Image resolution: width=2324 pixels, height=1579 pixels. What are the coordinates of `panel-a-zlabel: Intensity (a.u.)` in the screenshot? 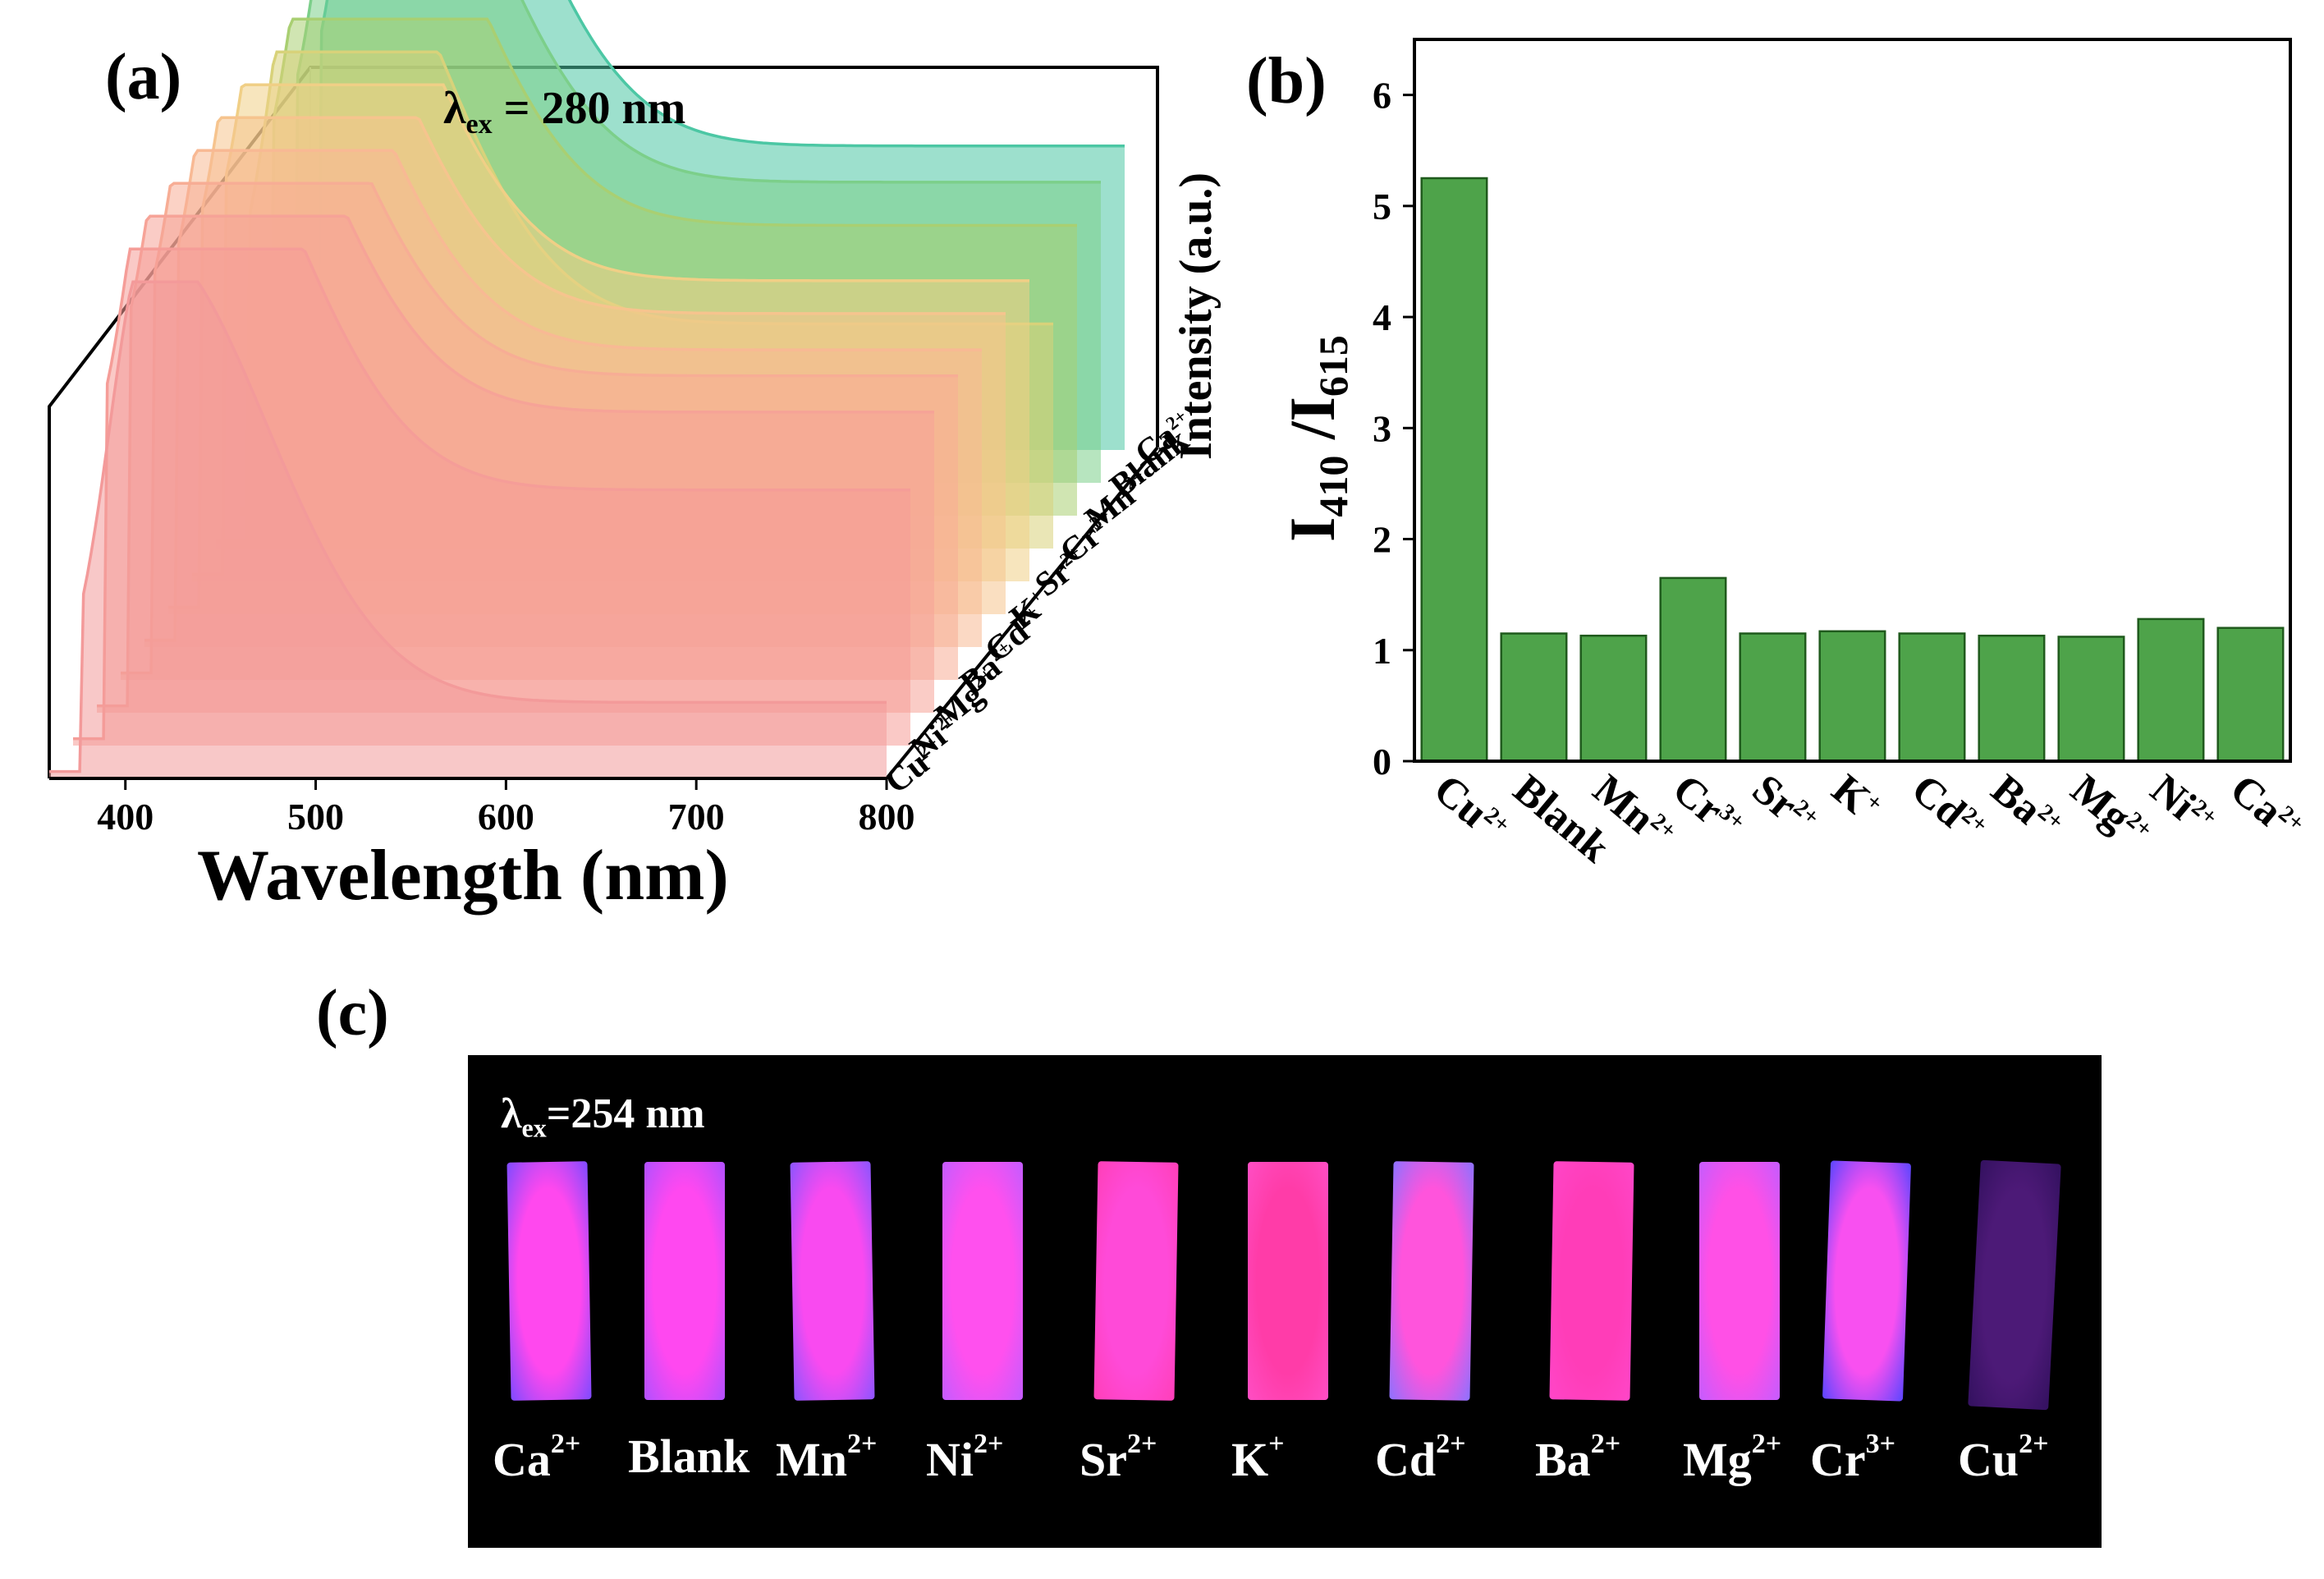 It's located at (1196, 316).